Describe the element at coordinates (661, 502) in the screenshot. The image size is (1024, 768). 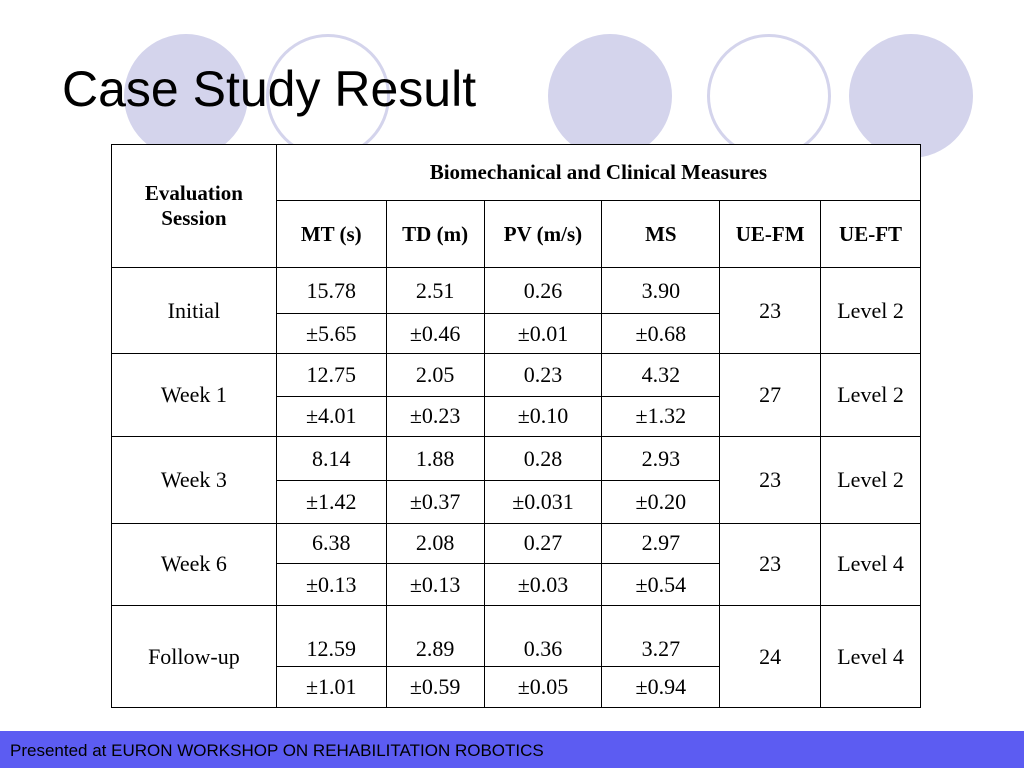
I see `sd-cell: ±0.20` at that location.